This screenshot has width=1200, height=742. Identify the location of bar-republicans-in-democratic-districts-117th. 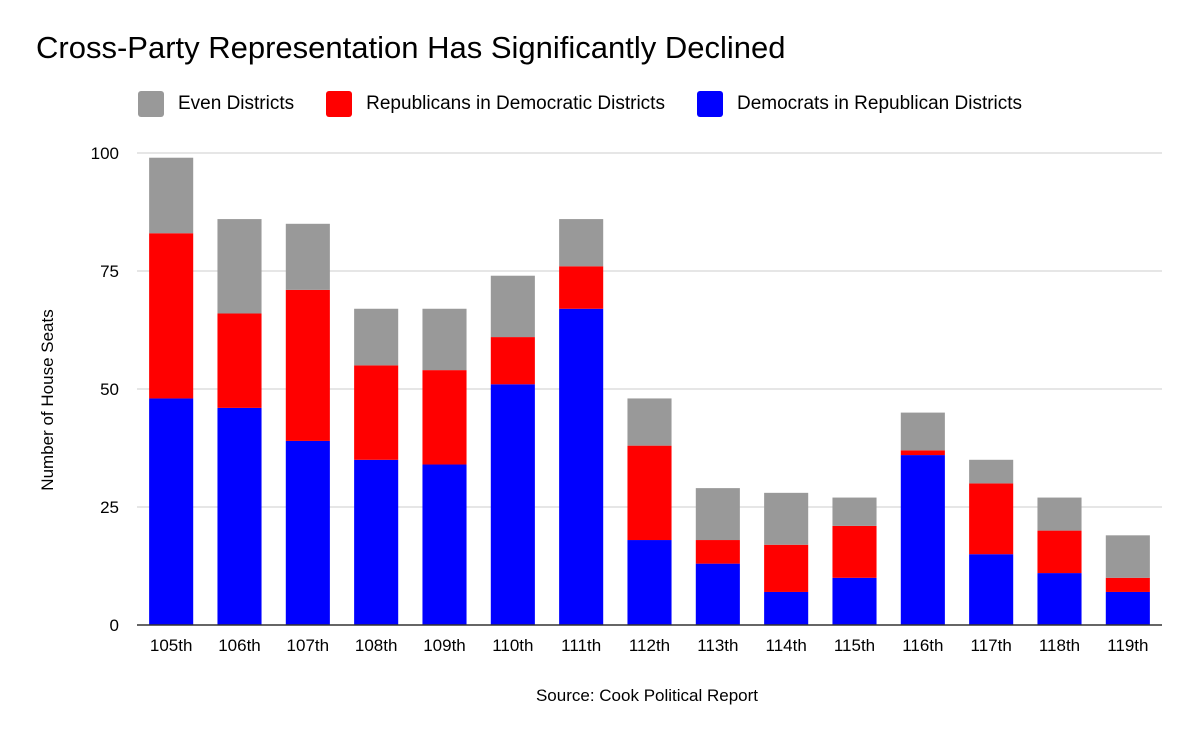
(991, 519).